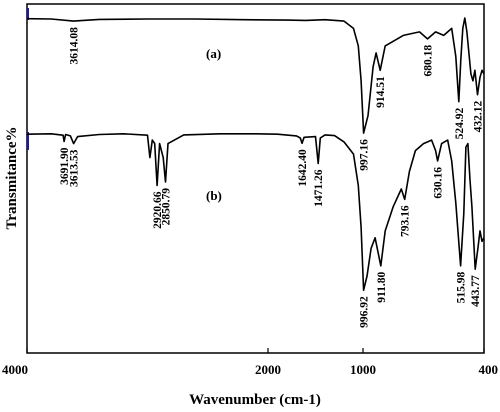  What do you see at coordinates (319, 188) in the screenshot?
I see `peak-label: 1471.26` at bounding box center [319, 188].